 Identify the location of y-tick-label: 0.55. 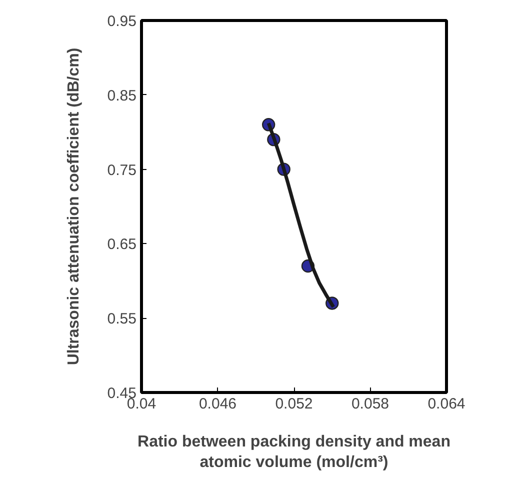
(122, 319).